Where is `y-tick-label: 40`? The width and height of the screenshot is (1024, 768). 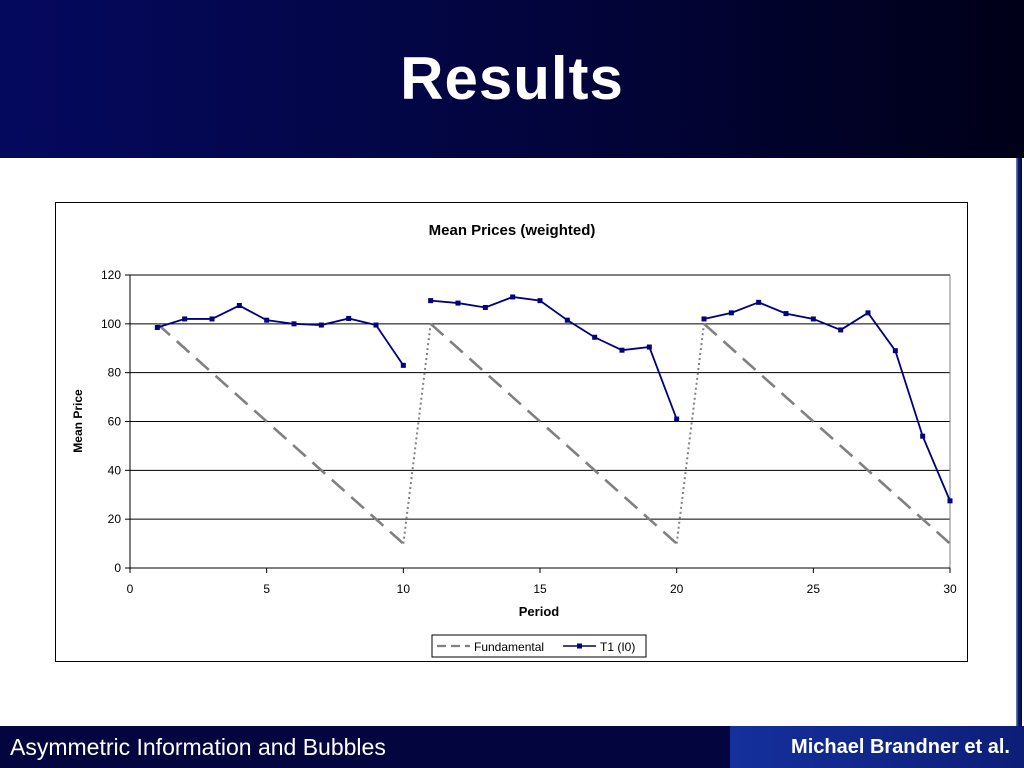 y-tick-label: 40 is located at coordinates (115, 470).